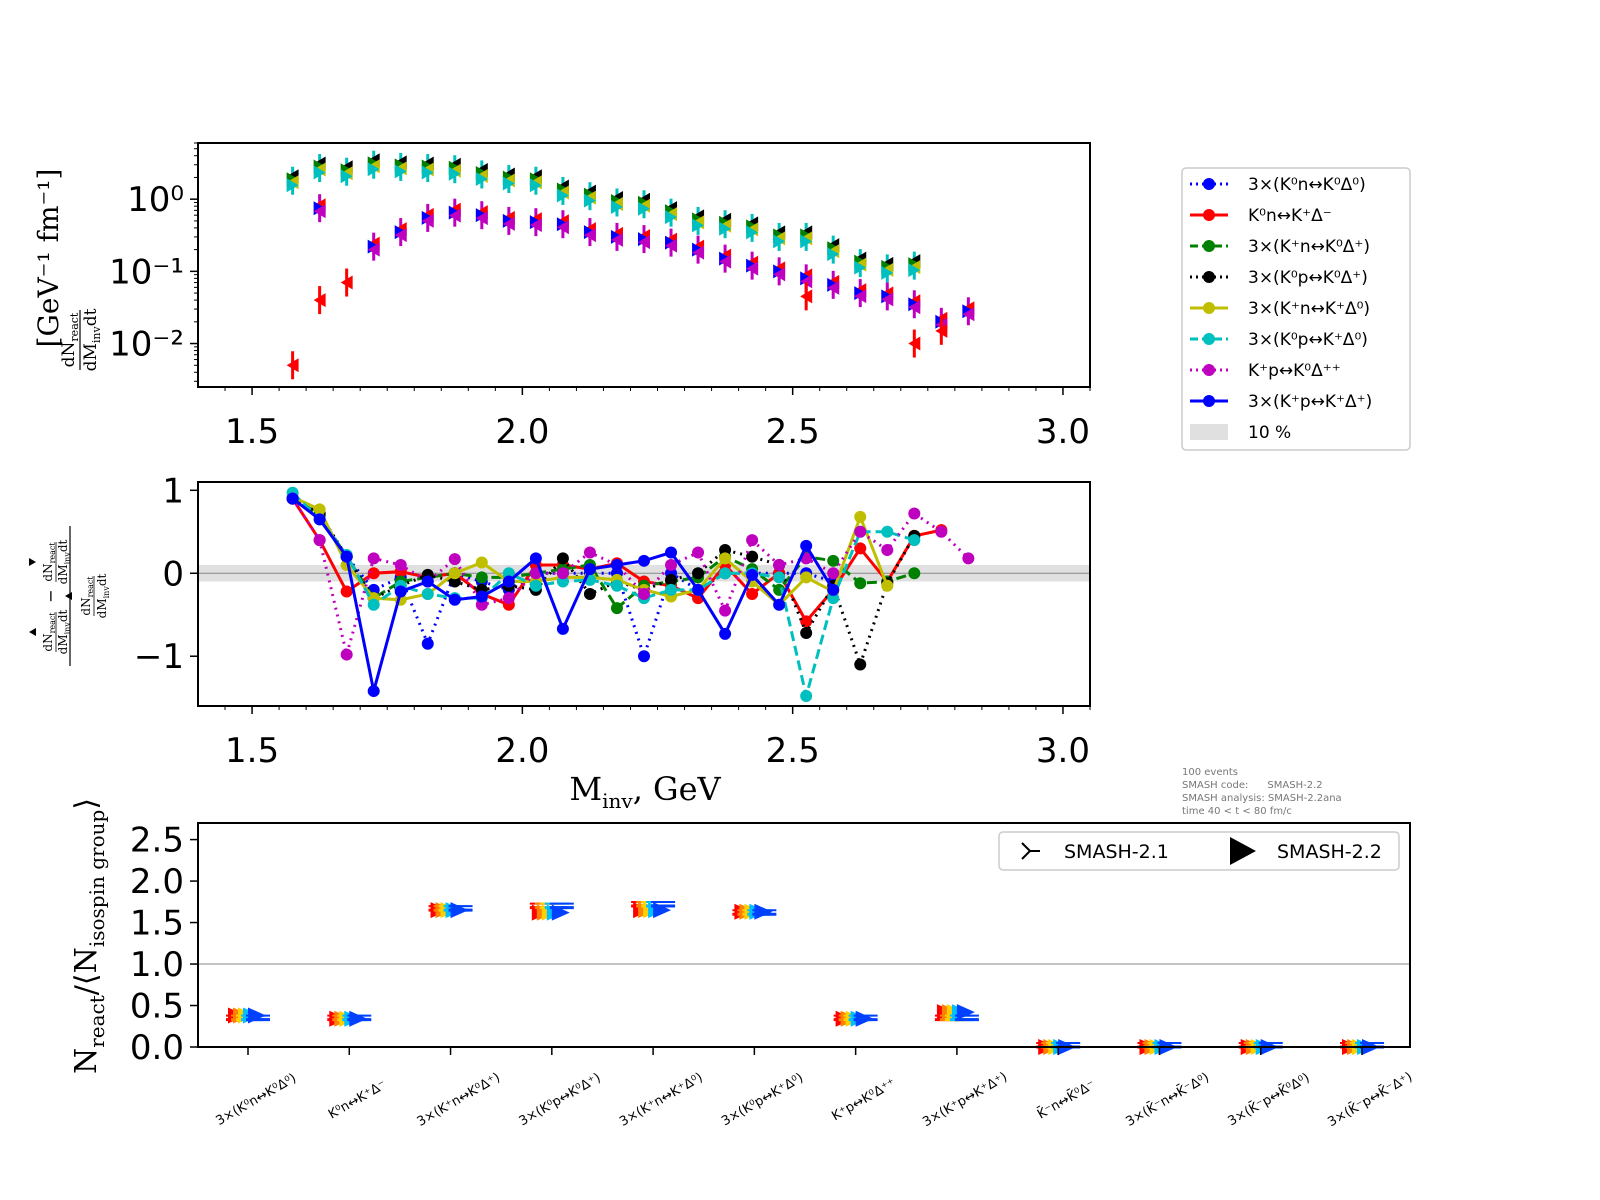 The height and width of the screenshot is (1200, 1600). What do you see at coordinates (1280, 309) in the screenshot?
I see `legend-top-entry: 3×(K⁺n↔K⁺Δ⁰)` at bounding box center [1280, 309].